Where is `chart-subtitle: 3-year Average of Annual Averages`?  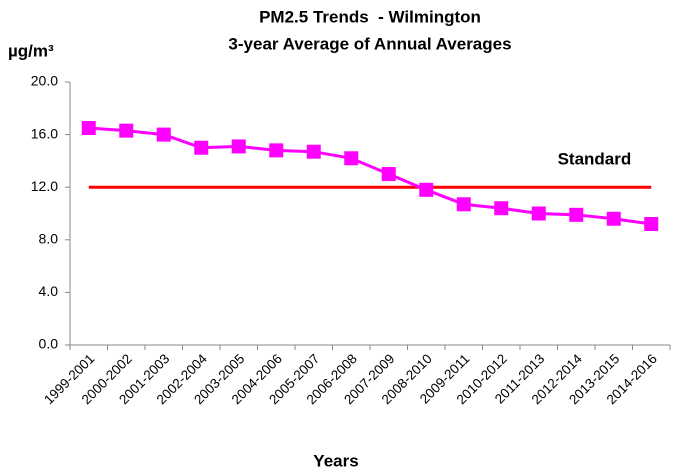 chart-subtitle: 3-year Average of Annual Averages is located at coordinates (369, 43).